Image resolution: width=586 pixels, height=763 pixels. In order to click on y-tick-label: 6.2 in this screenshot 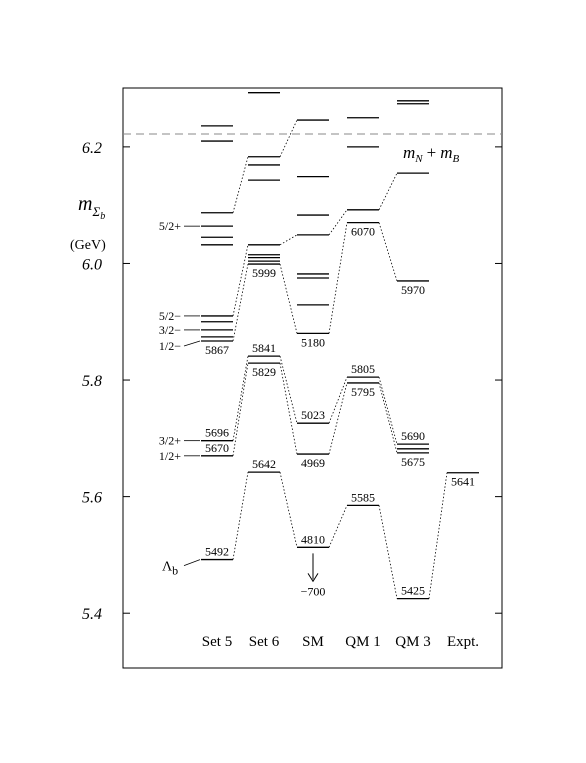, I will do `click(92, 148)`.